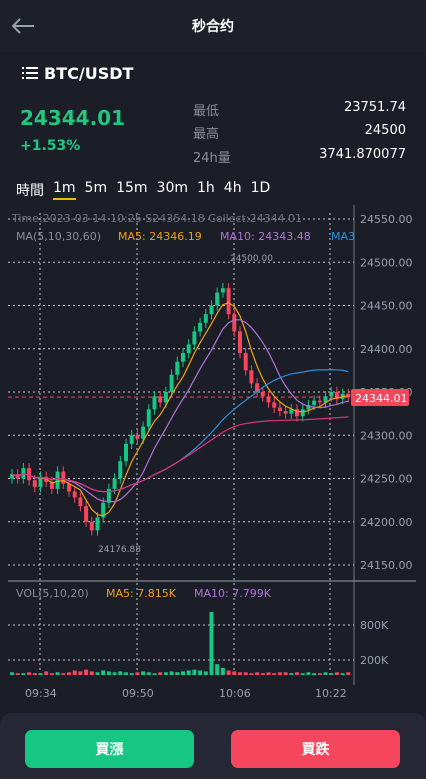 The image size is (426, 779). Describe the element at coordinates (160, 236) in the screenshot. I see `ma5-label: MA5: 24346.19` at that location.